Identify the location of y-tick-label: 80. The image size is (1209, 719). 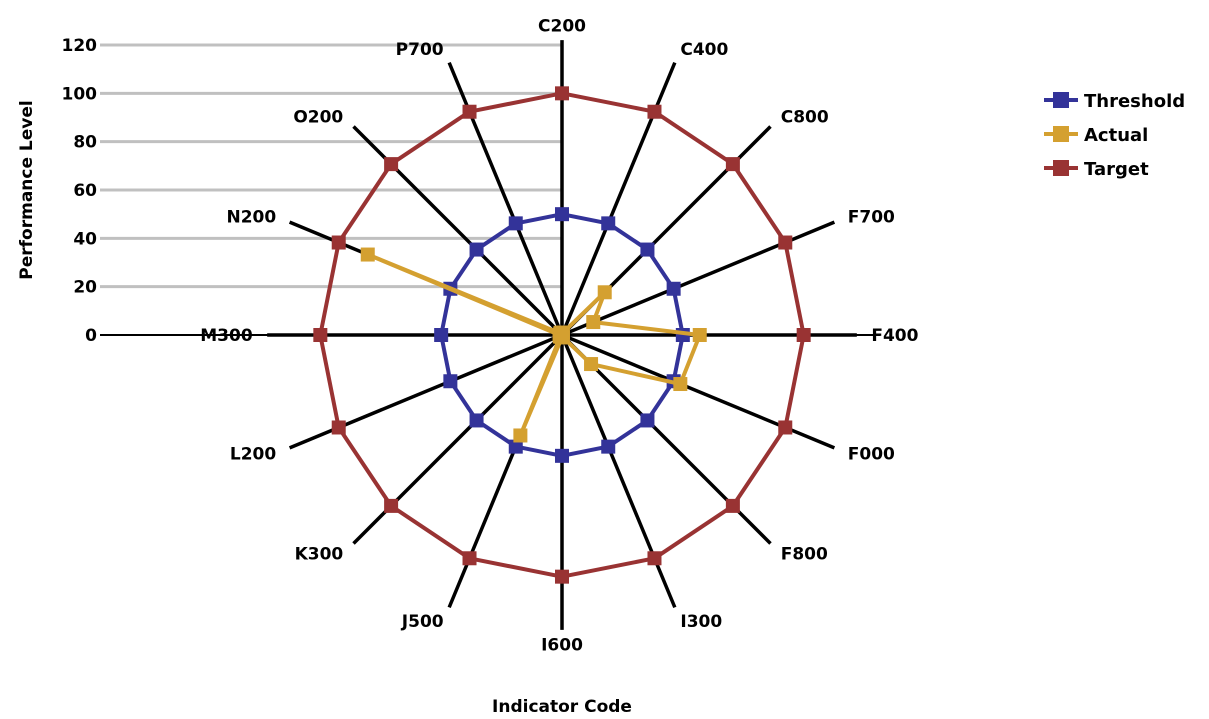
(85, 143).